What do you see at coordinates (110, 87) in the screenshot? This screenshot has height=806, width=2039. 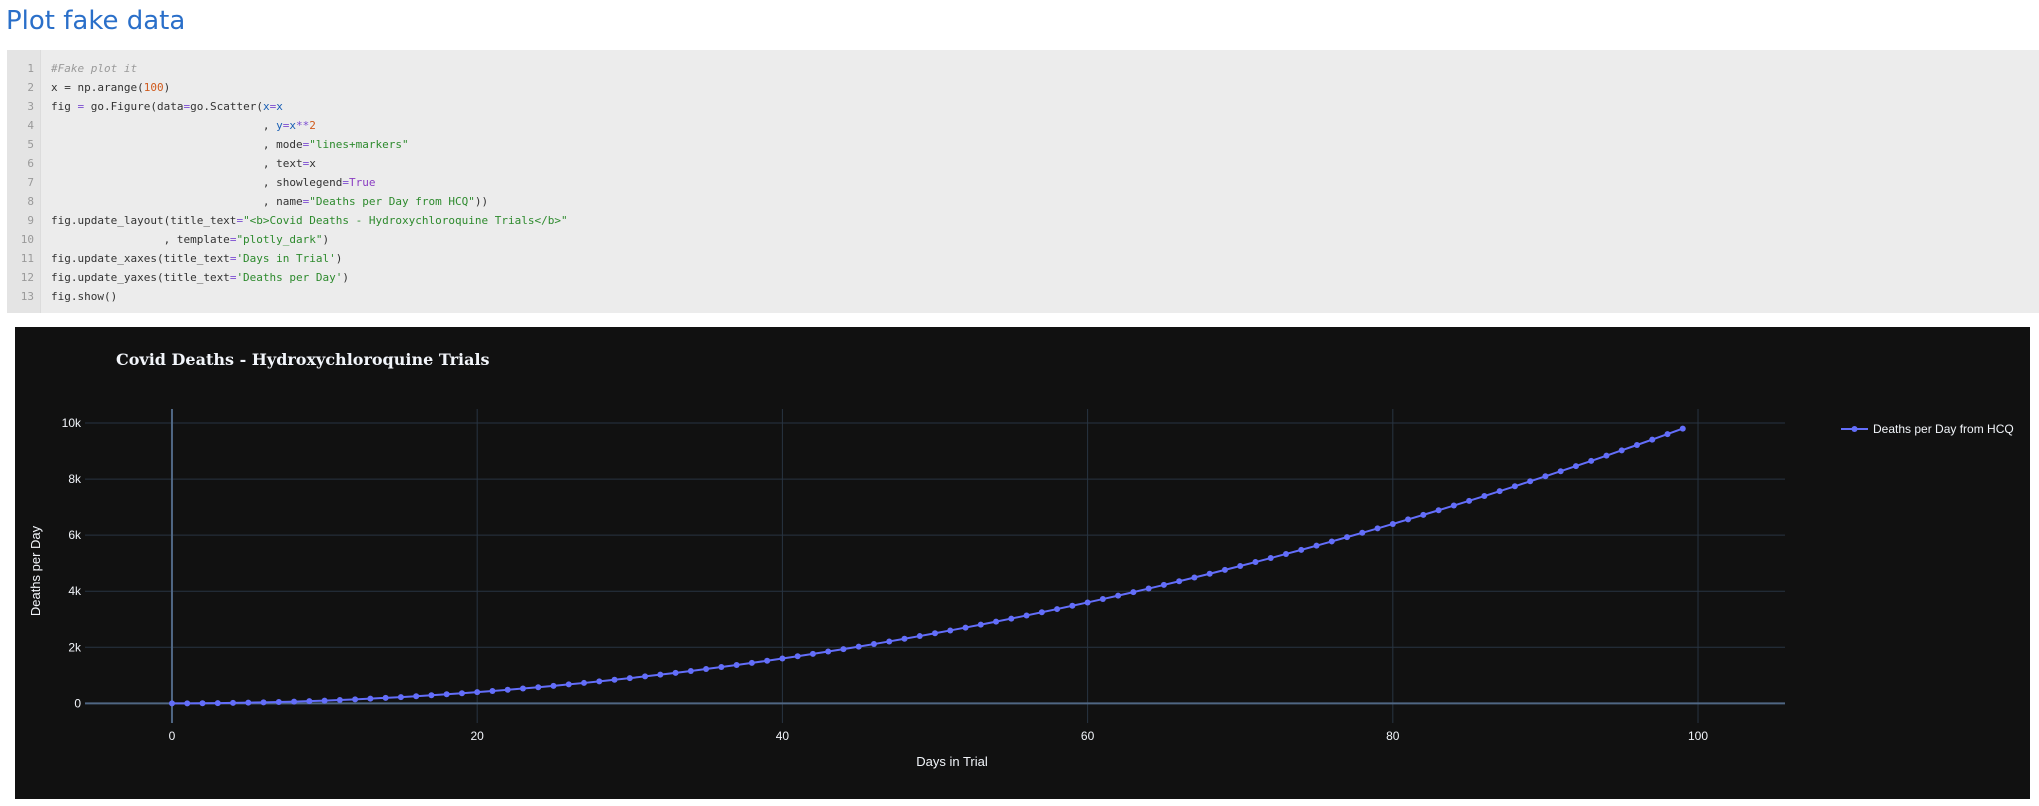 I see `code-text: x = np.arange(100)` at bounding box center [110, 87].